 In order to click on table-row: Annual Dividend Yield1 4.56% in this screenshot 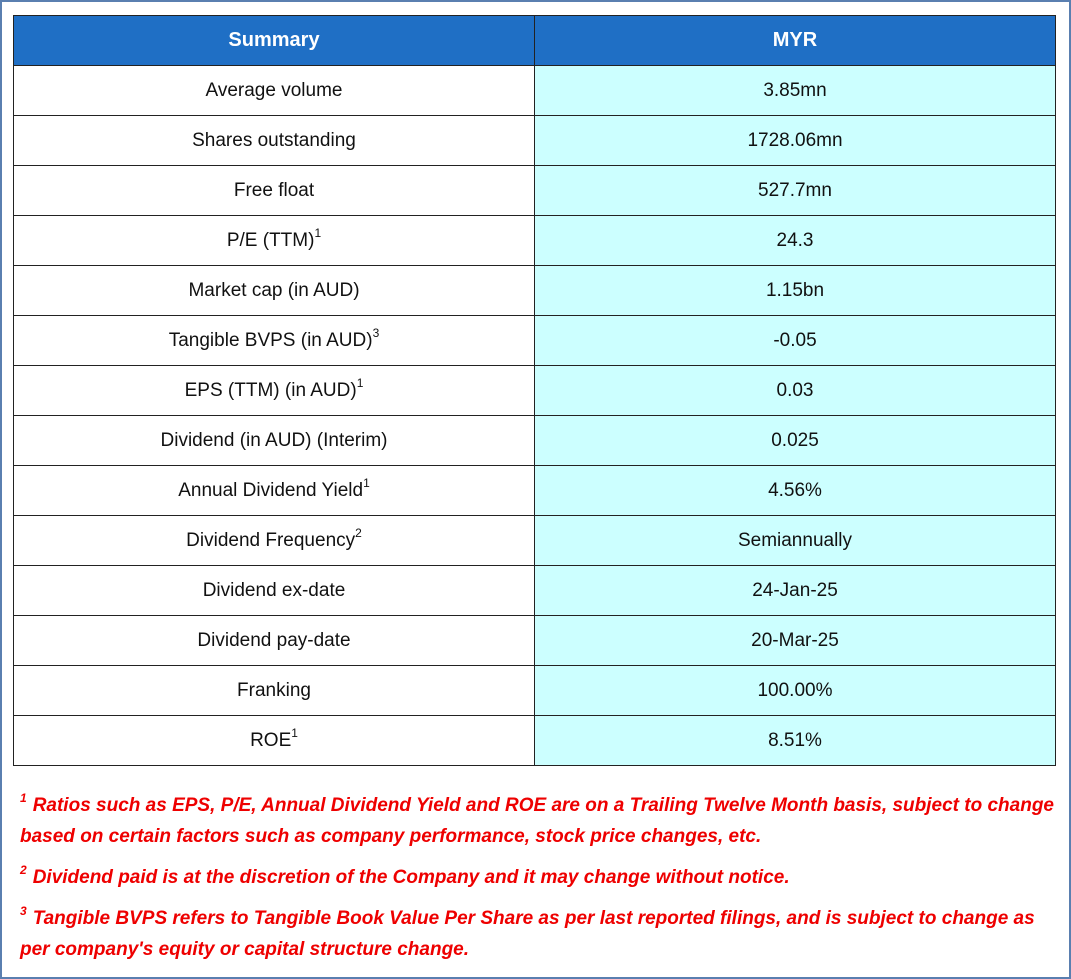, I will do `click(534, 490)`.